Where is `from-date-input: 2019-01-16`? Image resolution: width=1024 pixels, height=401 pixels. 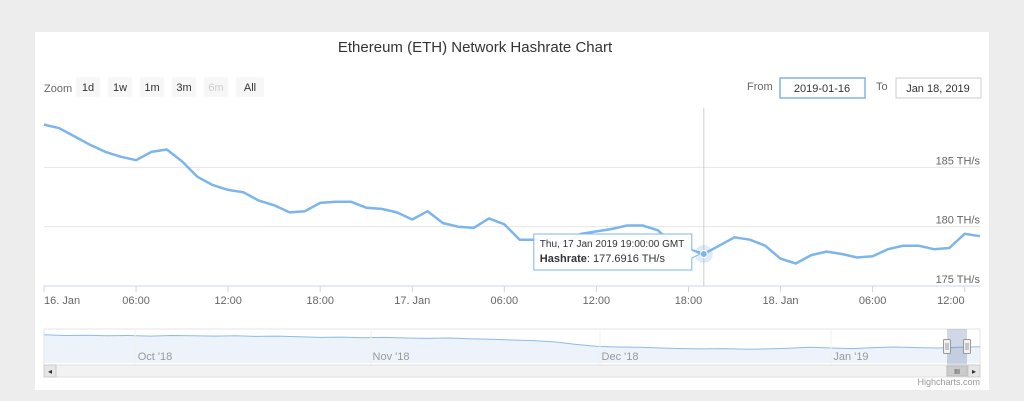
from-date-input: 2019-01-16 is located at coordinates (822, 88).